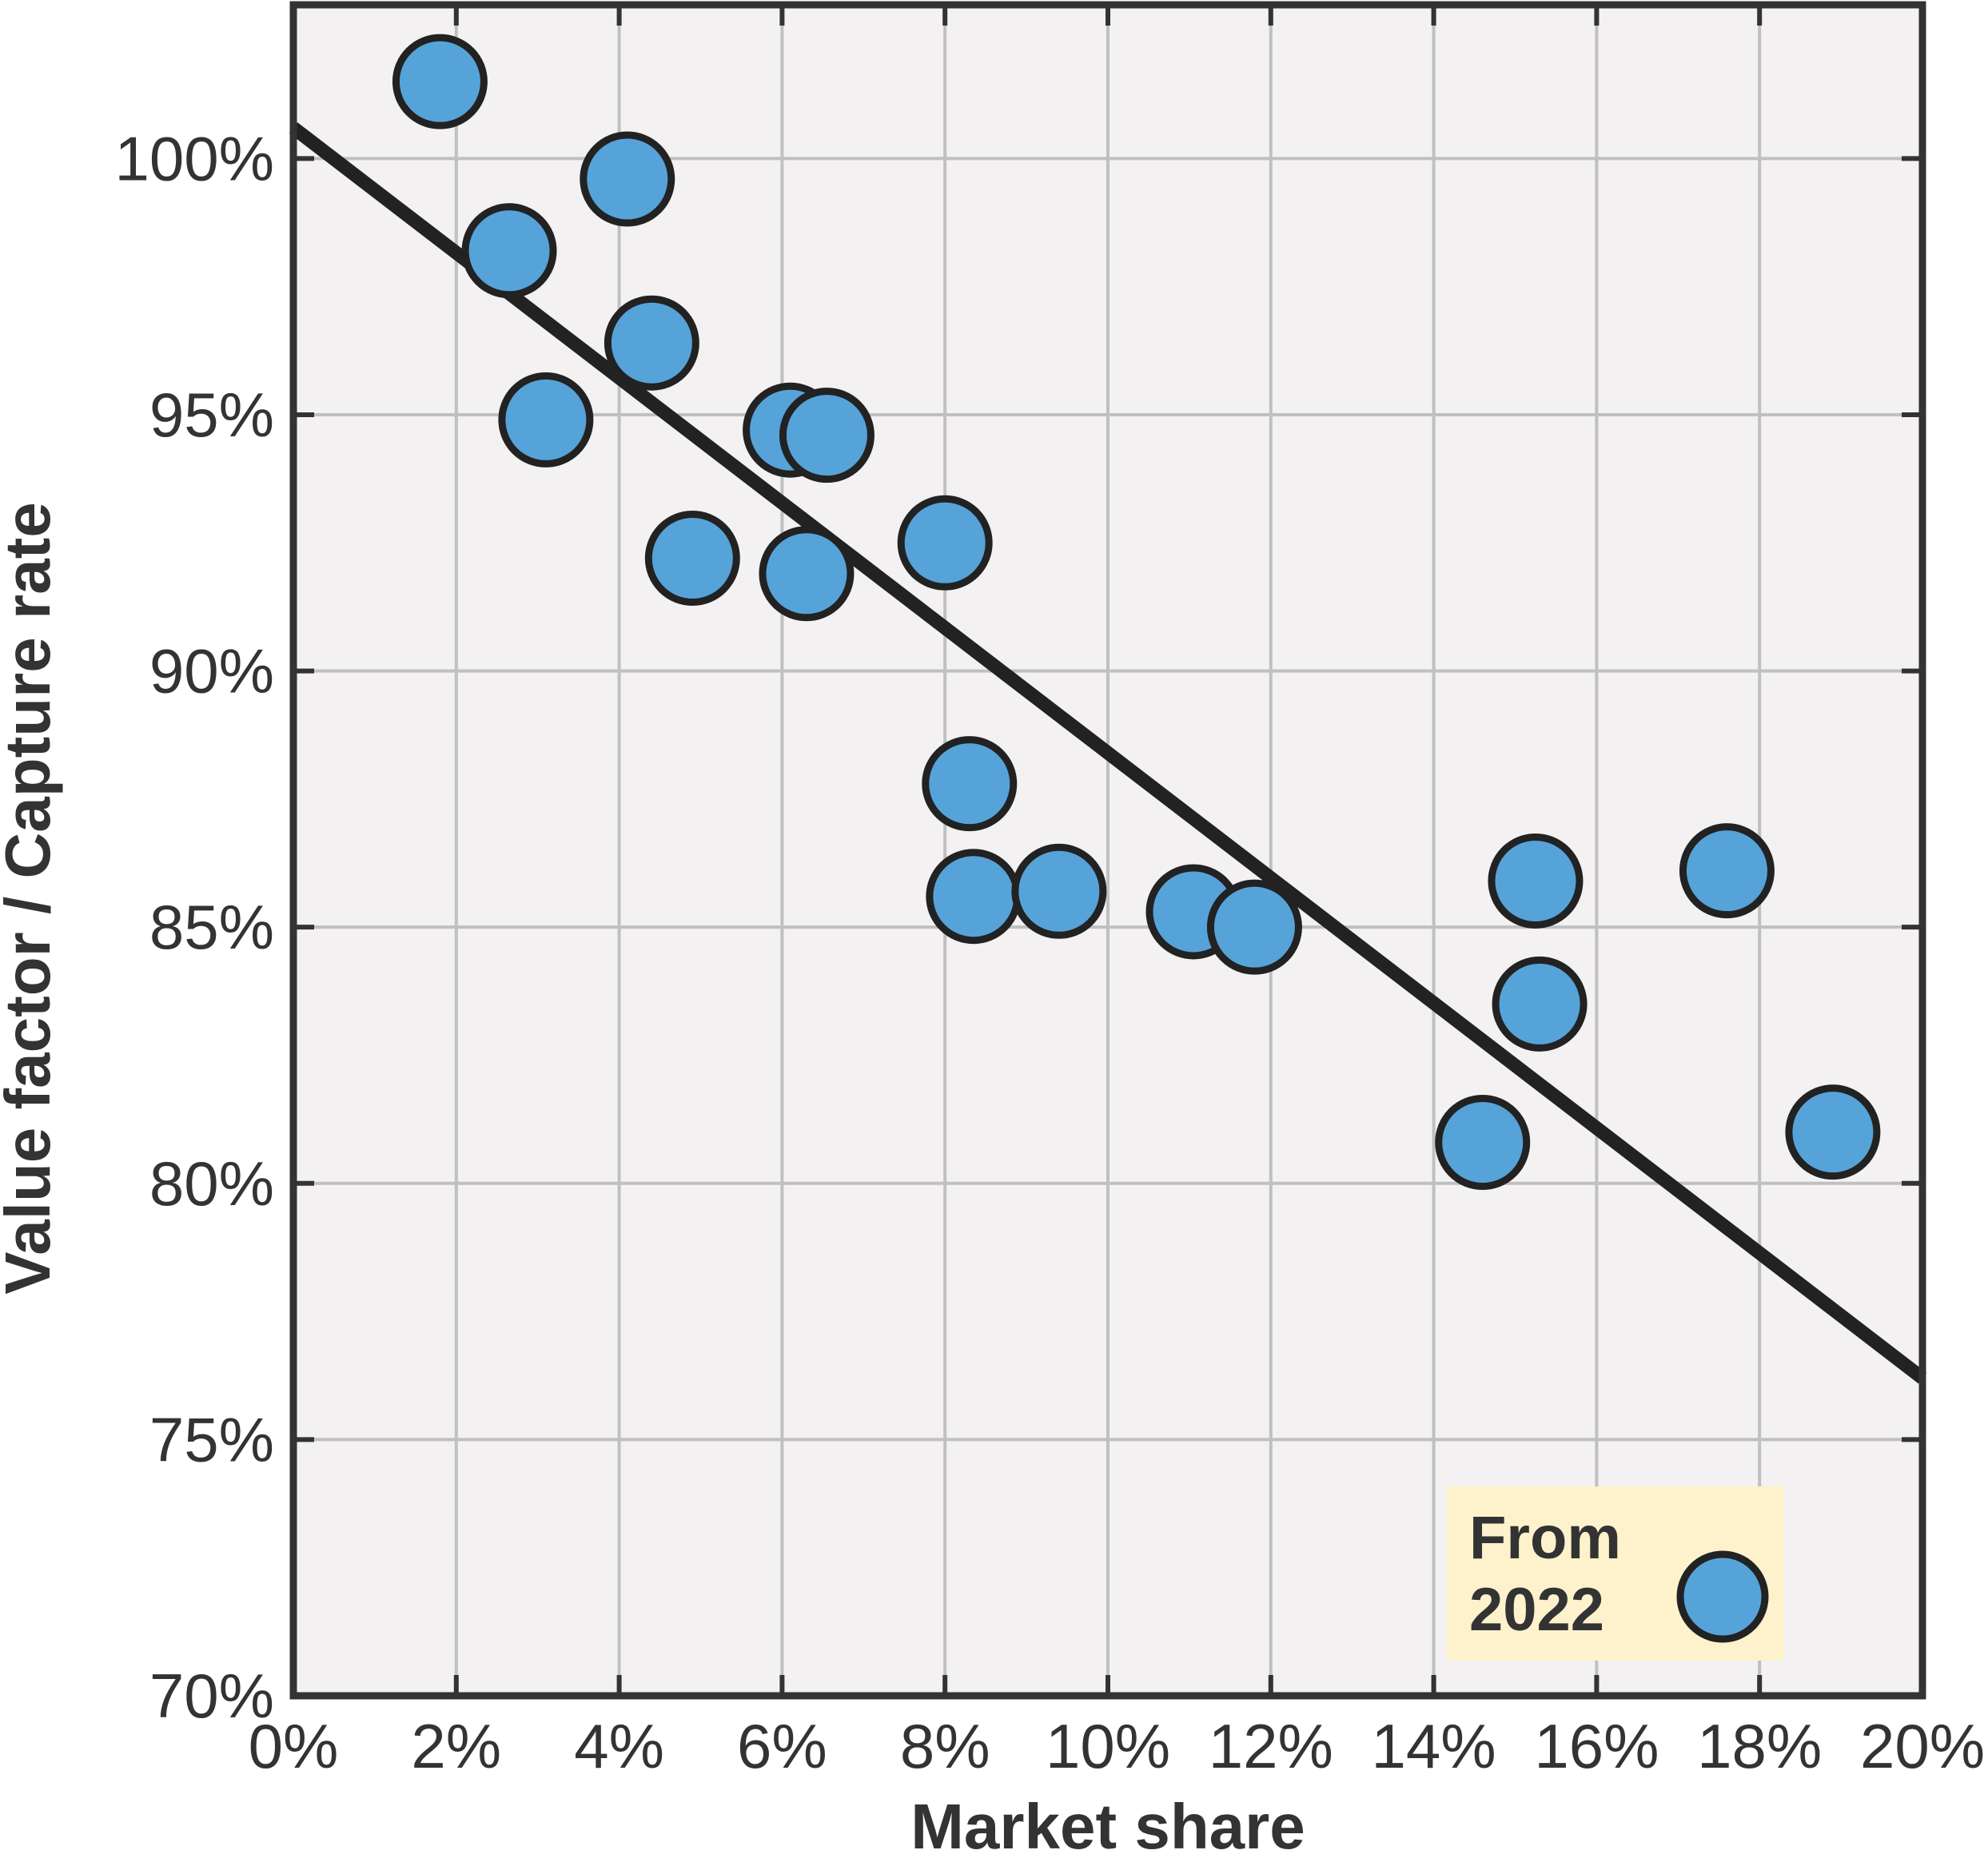  I want to click on x-tick-label: 12%, so click(1271, 1746).